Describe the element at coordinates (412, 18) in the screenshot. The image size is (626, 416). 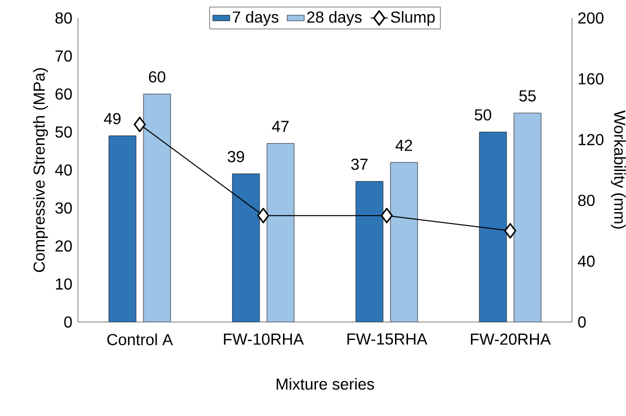
I see `legend-label: Slump` at that location.